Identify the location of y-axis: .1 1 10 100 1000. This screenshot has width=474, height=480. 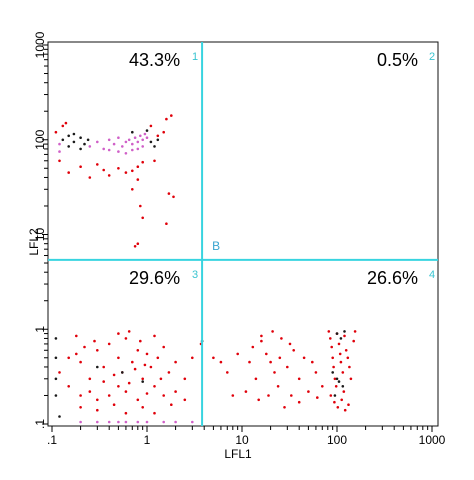
(40, 230).